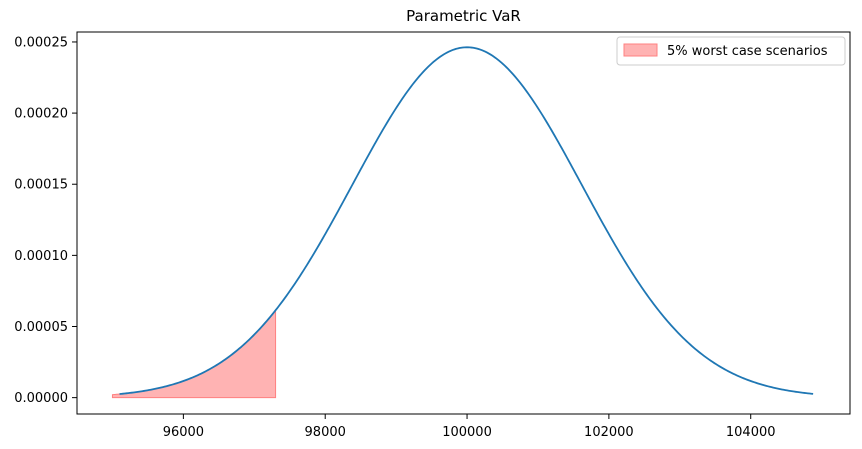 This screenshot has width=862, height=449. I want to click on legend-box, so click(731, 51).